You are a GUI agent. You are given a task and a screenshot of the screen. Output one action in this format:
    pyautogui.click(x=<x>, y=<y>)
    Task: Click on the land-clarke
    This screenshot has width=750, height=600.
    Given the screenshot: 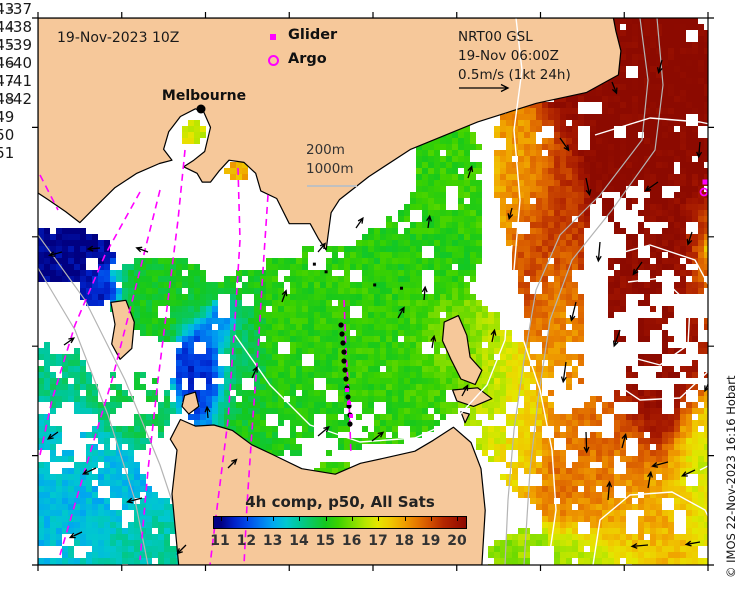 What is the action you would take?
    pyautogui.click(x=465, y=417)
    